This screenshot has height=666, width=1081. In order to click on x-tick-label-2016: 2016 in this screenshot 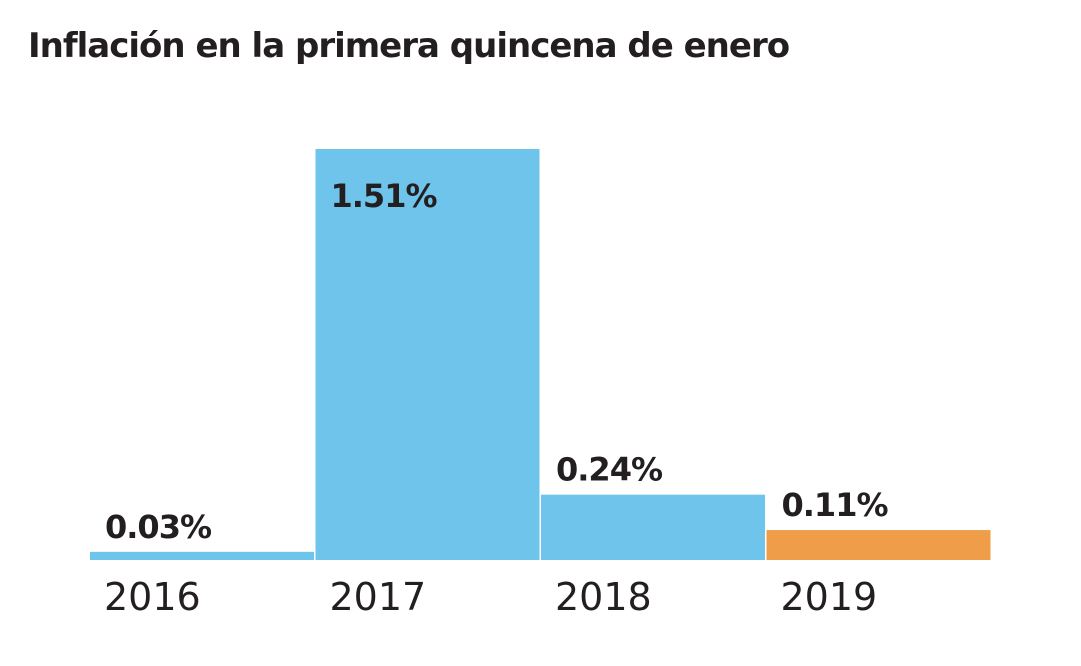, I will do `click(152, 597)`.